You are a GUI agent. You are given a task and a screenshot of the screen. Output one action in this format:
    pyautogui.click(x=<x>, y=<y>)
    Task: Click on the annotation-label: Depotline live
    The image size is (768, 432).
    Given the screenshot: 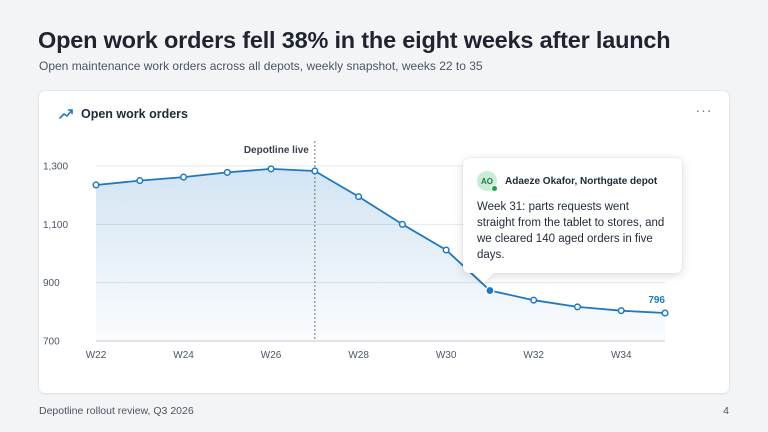 What is the action you would take?
    pyautogui.click(x=276, y=150)
    